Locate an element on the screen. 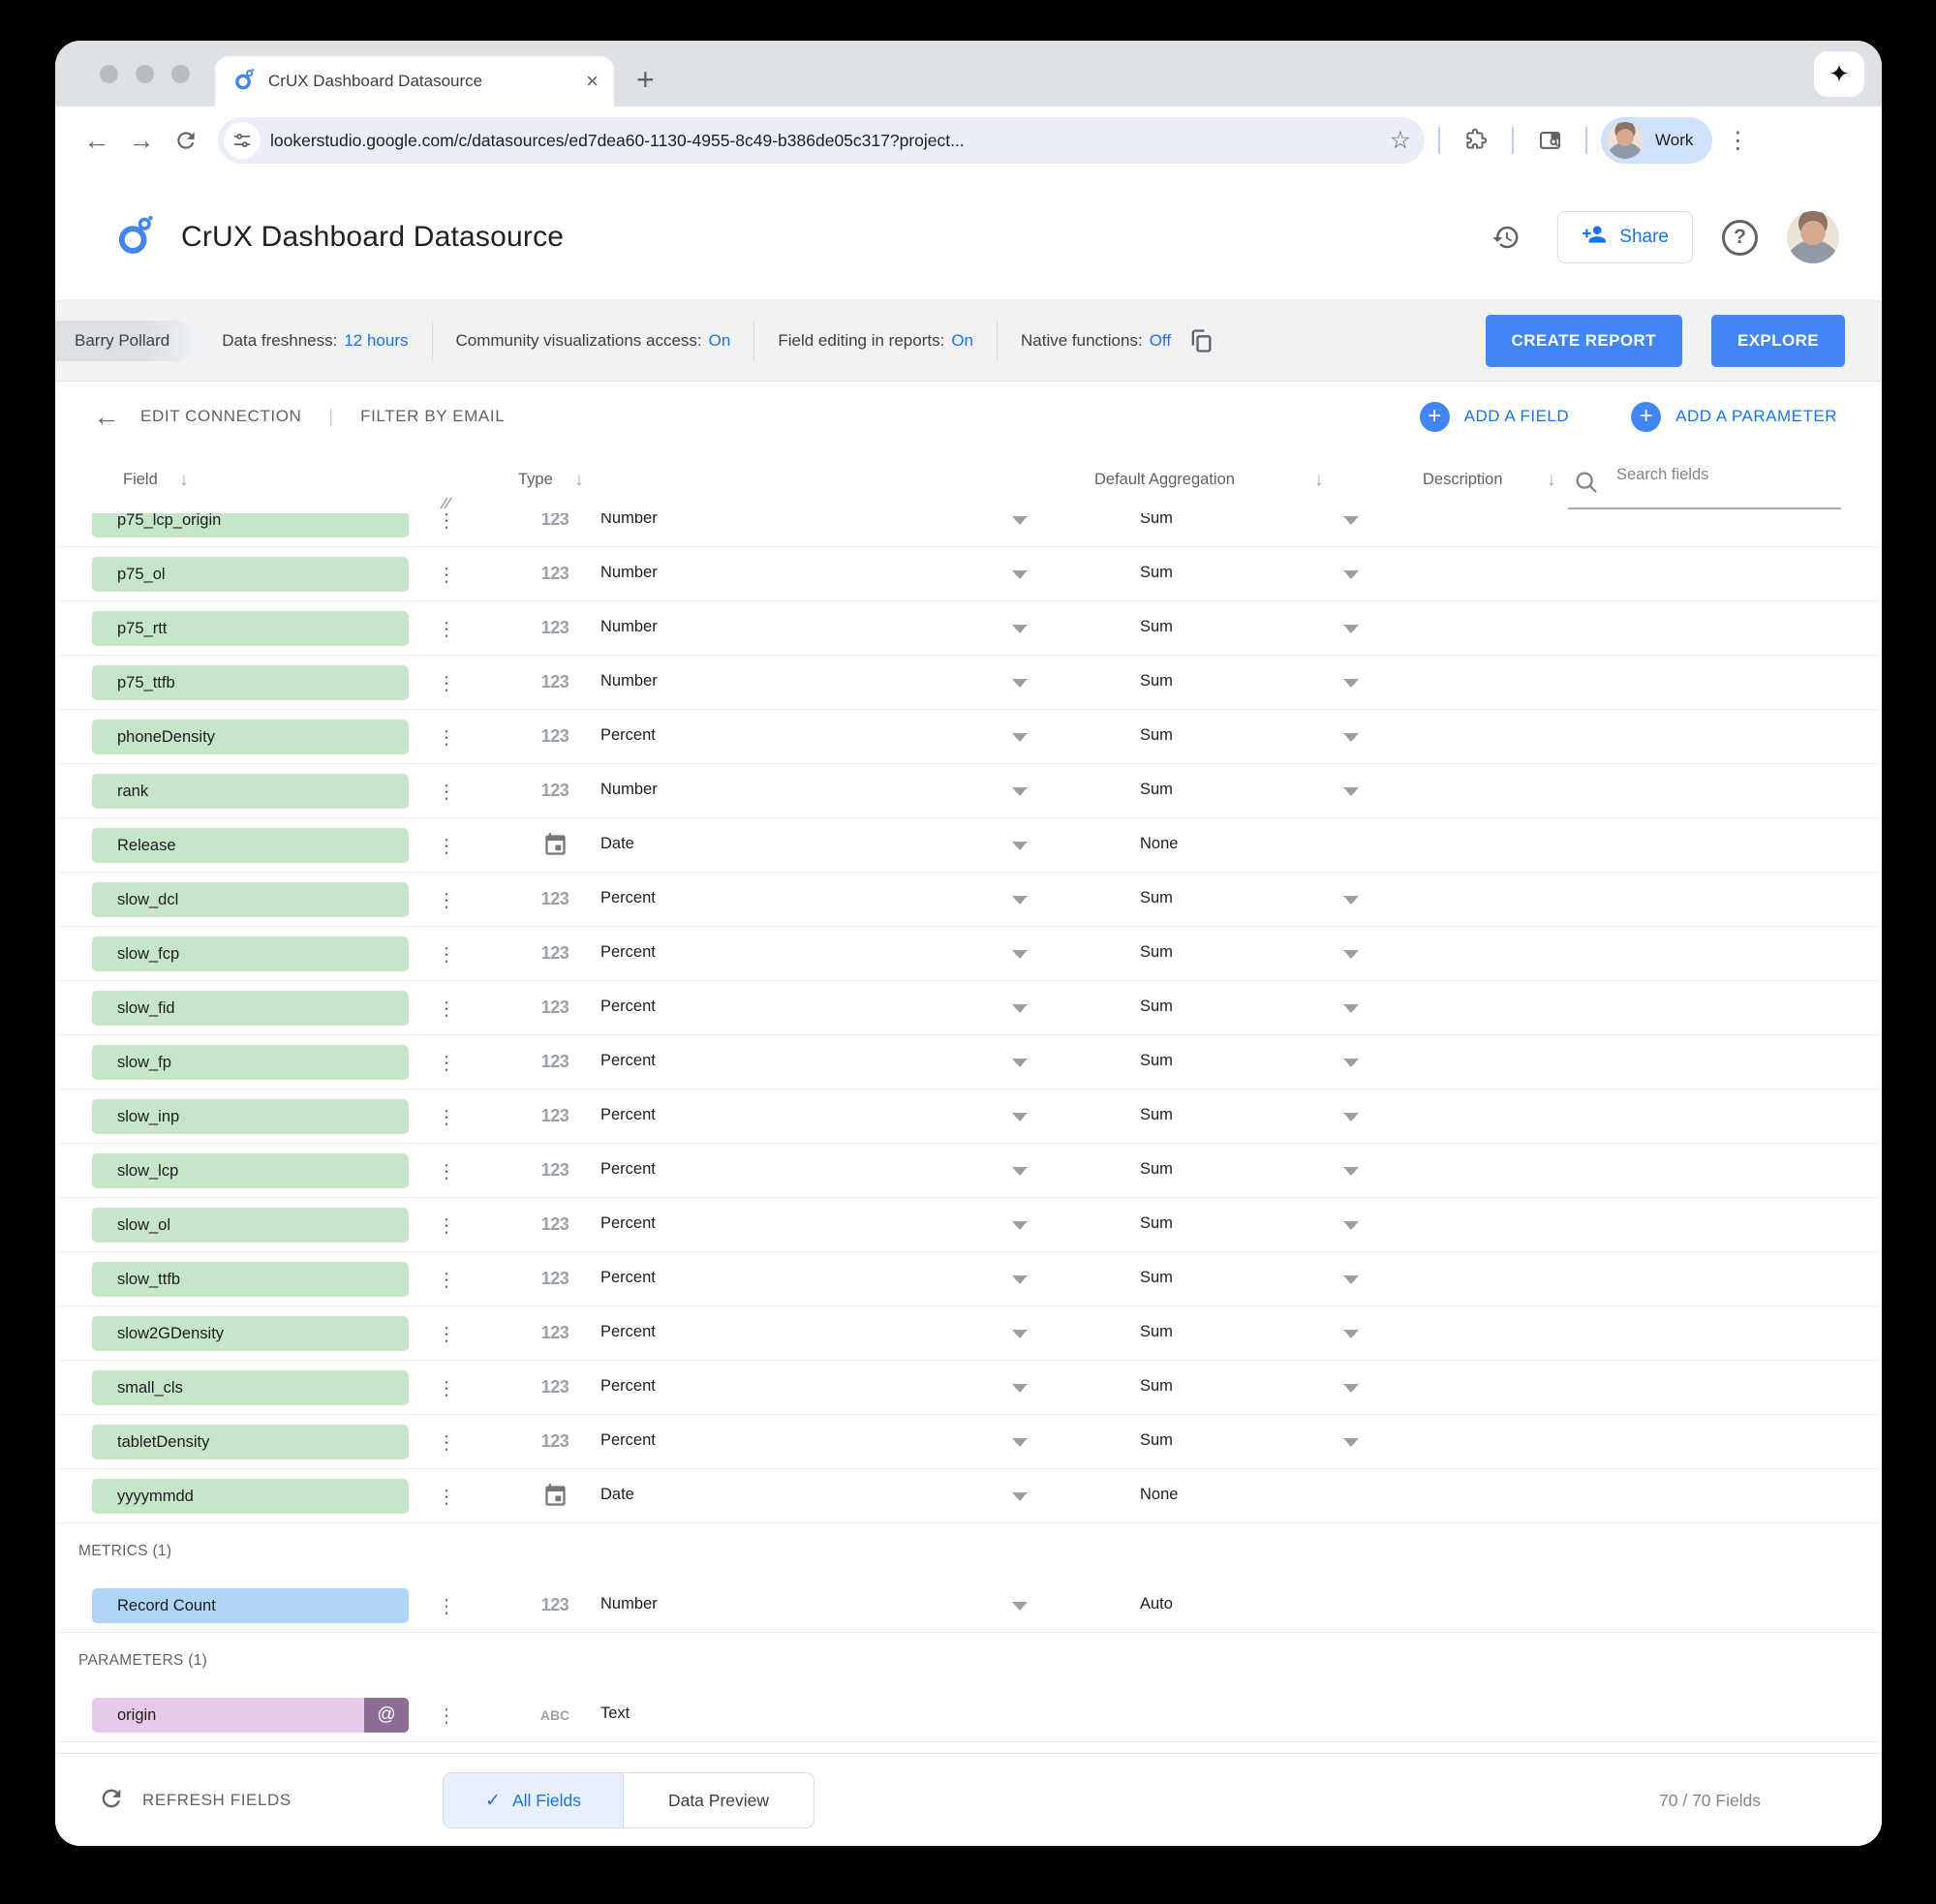  column-header-description: Description is located at coordinates (1463, 480).